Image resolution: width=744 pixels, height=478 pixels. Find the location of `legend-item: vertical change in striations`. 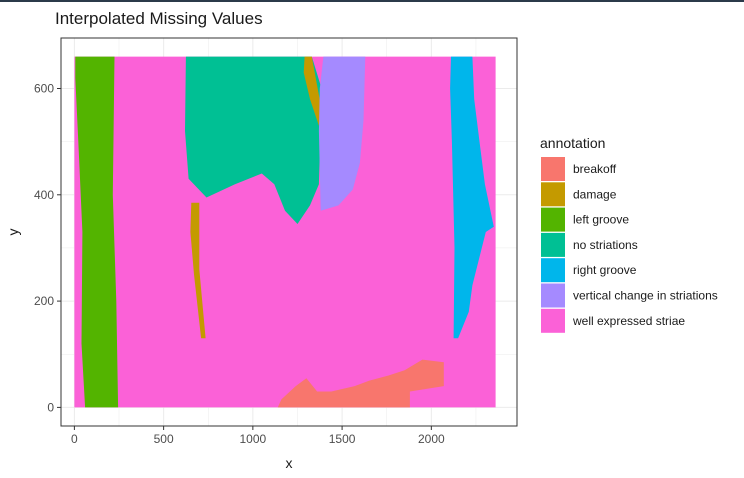

legend-item: vertical change in striations is located at coordinates (629, 295).